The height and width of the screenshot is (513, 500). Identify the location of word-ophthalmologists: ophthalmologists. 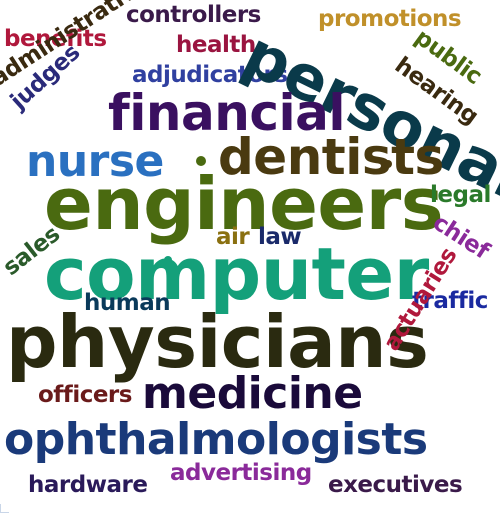
(216, 439).